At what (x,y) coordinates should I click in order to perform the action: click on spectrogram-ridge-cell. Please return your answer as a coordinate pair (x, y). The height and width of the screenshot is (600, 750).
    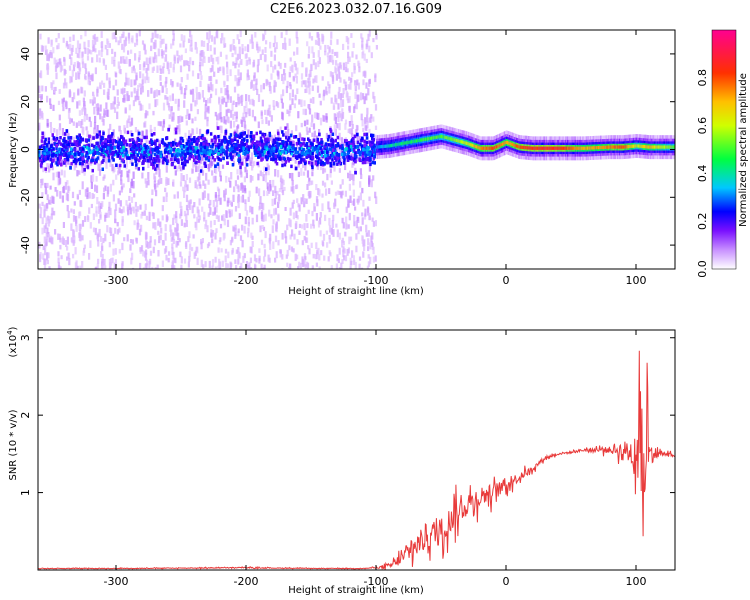
    Looking at the image, I should click on (400, 144).